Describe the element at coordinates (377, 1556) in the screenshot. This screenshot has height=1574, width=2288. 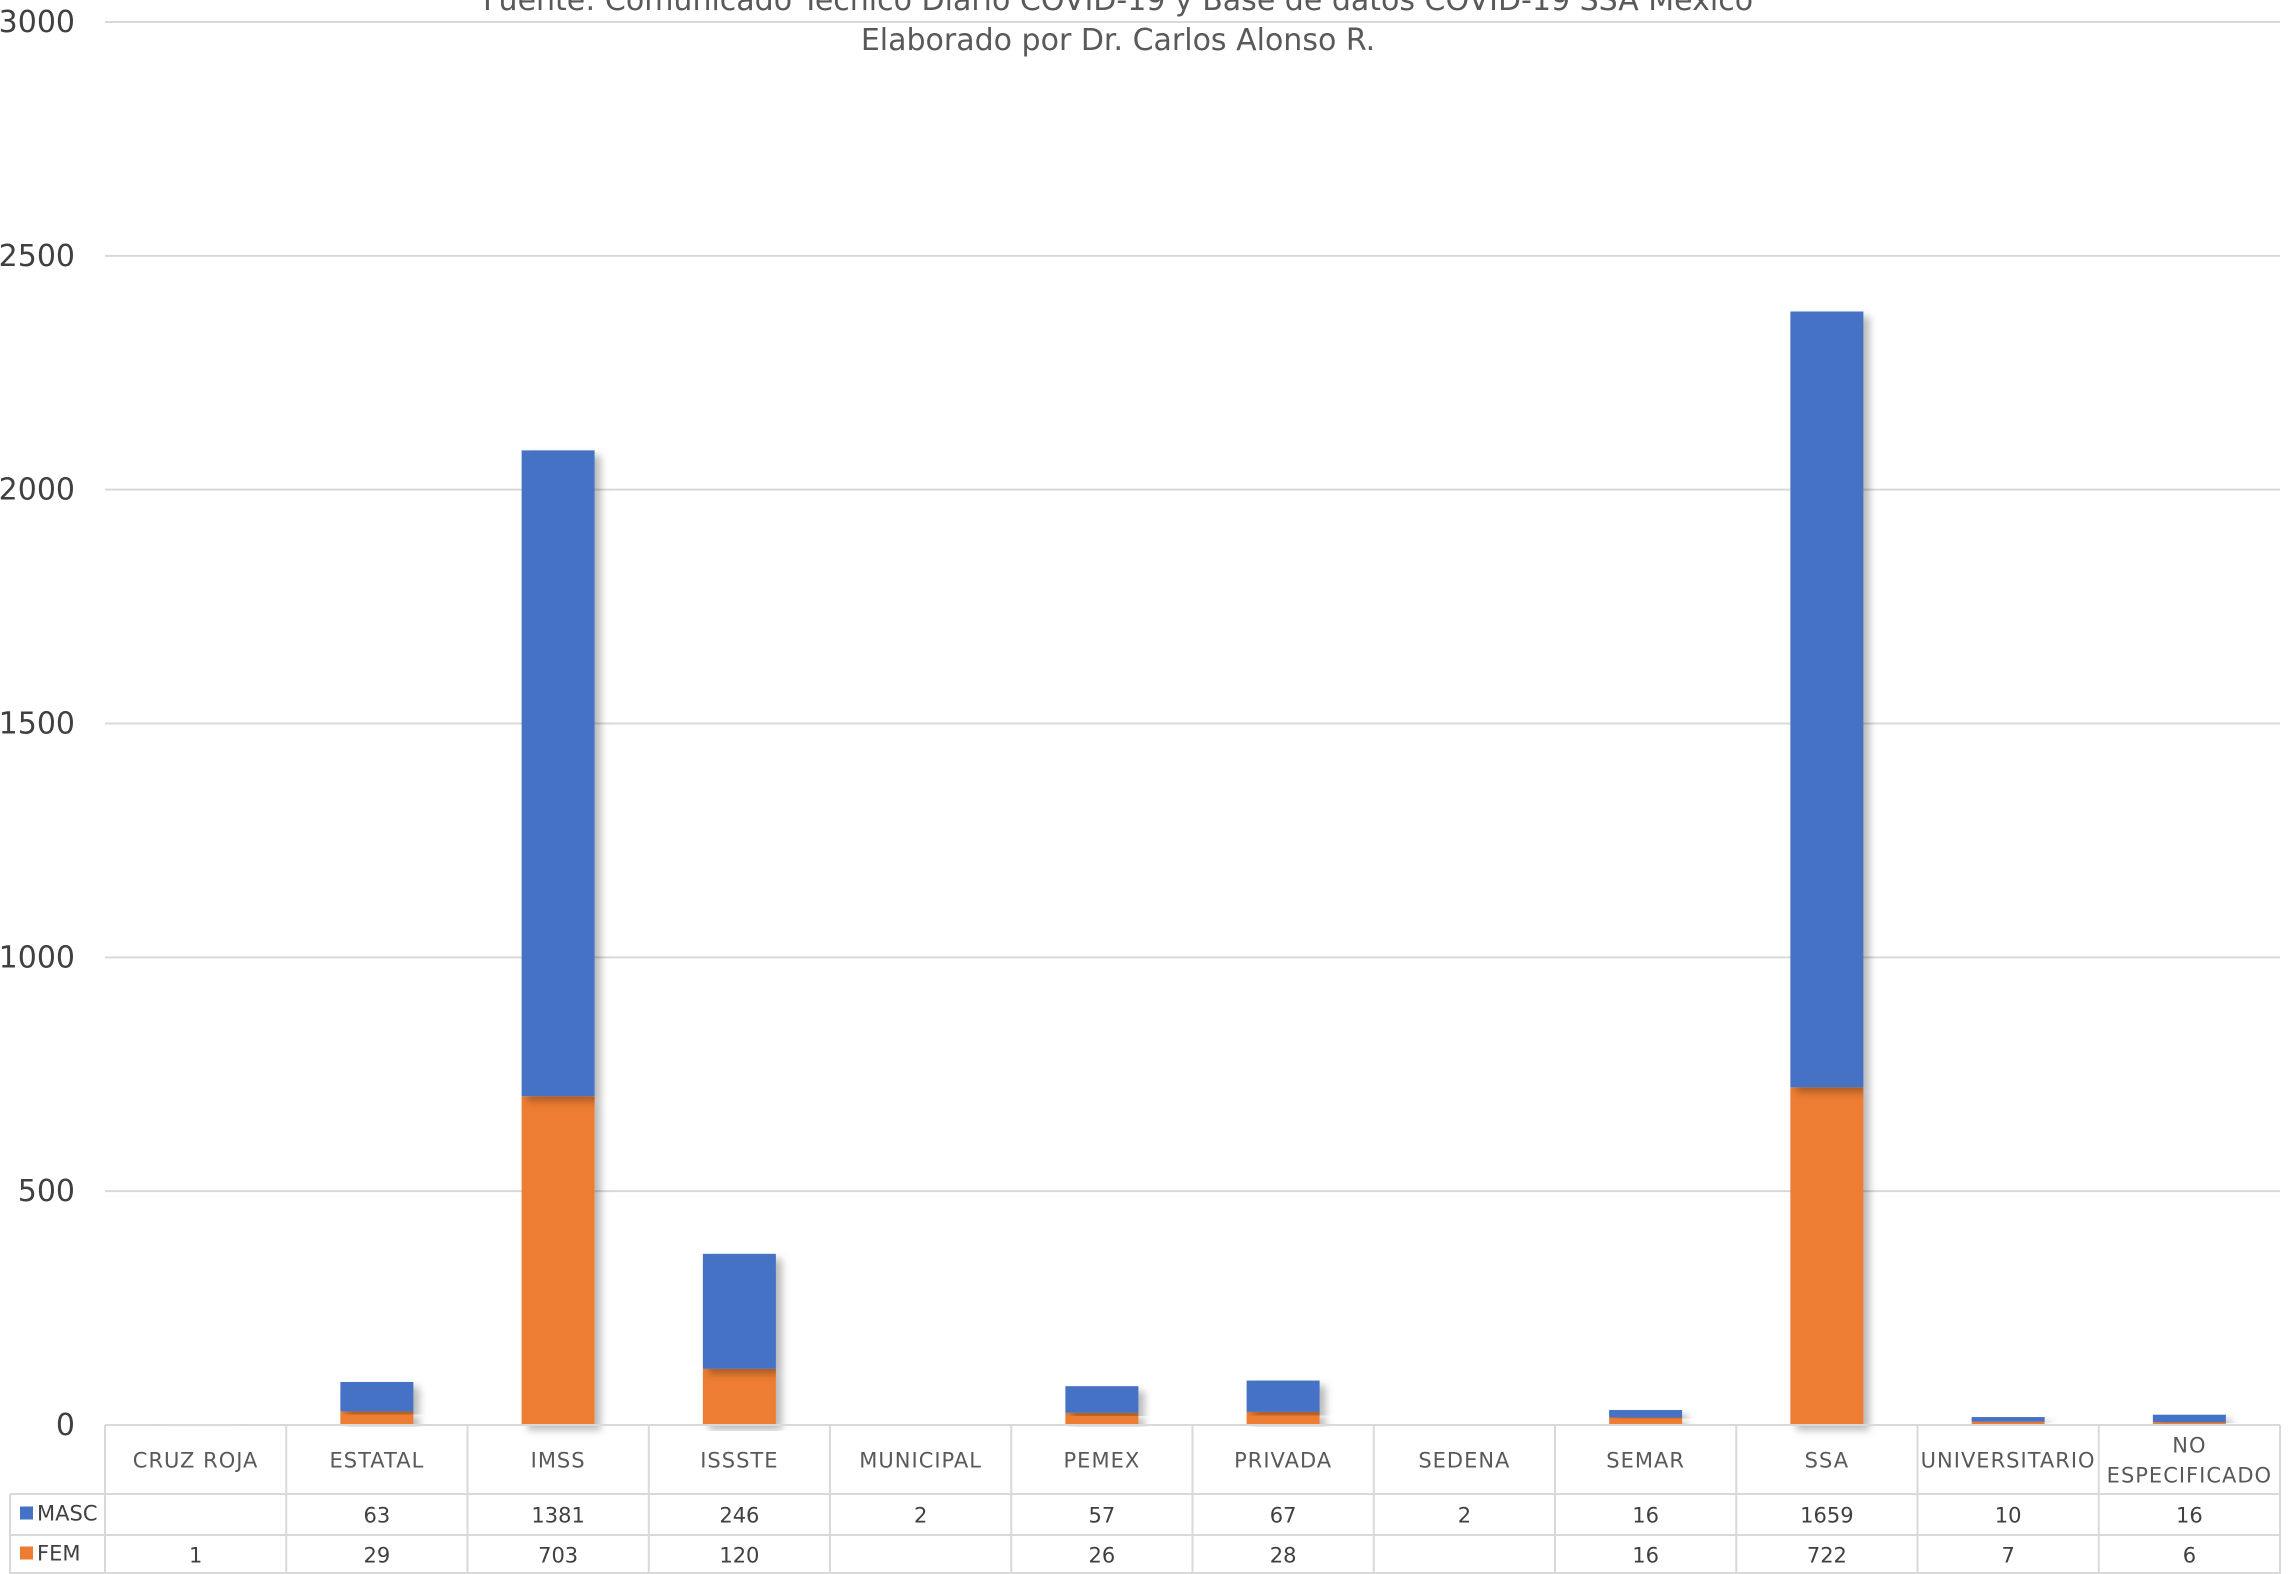
I see `data-label: 29` at that location.